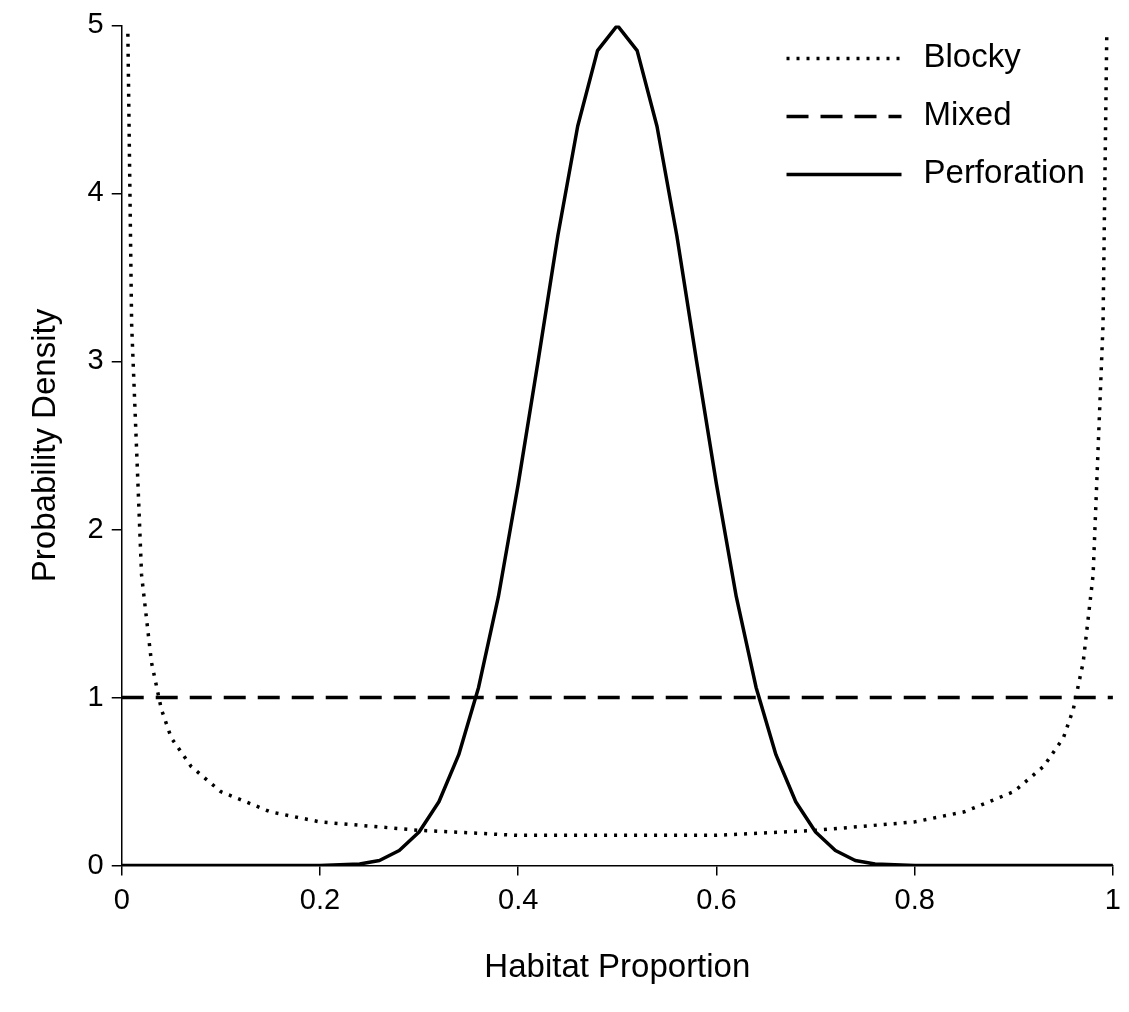  What do you see at coordinates (95, 359) in the screenshot?
I see `y-tick-label: 3` at bounding box center [95, 359].